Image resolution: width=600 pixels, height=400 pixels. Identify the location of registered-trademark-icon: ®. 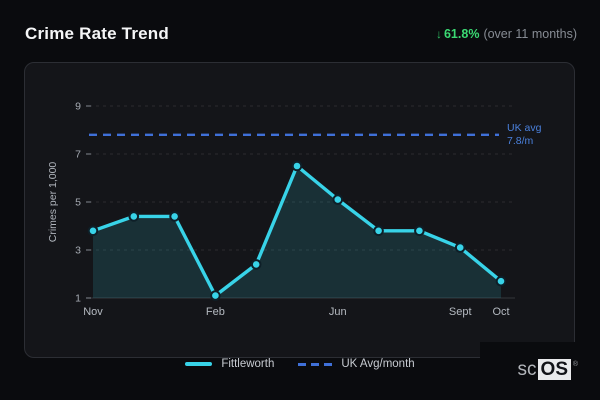
(575, 364).